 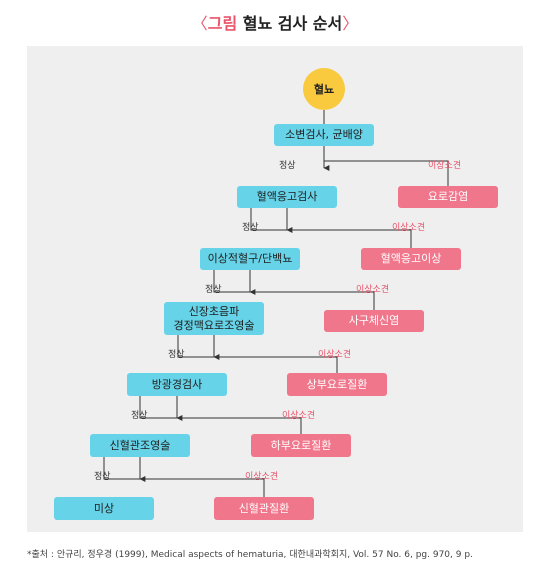 What do you see at coordinates (213, 290) in the screenshot?
I see `label-normal-3: 정상` at bounding box center [213, 290].